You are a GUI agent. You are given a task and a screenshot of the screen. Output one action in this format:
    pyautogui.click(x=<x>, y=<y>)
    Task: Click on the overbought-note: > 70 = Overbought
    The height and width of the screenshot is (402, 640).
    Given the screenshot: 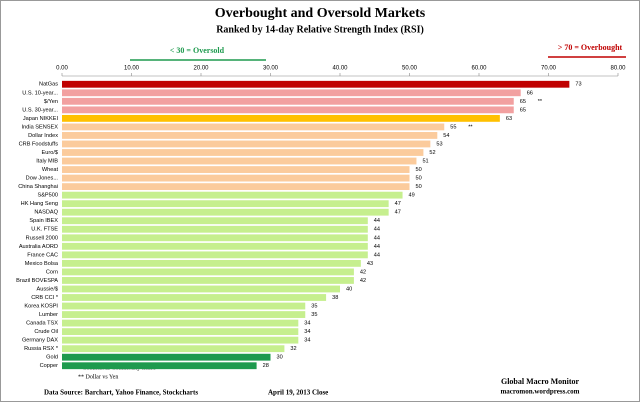 What is the action you would take?
    pyautogui.click(x=590, y=47)
    